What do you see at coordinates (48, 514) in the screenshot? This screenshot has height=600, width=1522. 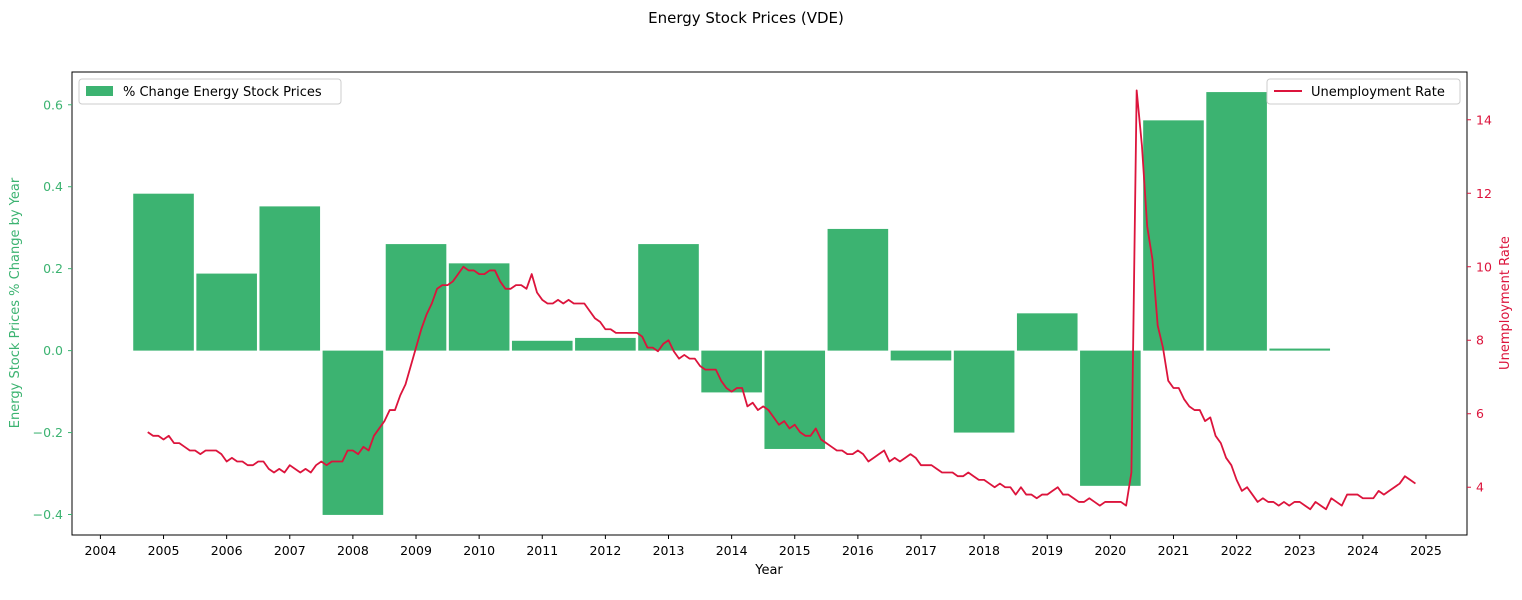 I see `y-left-tick-label: −0.4` at bounding box center [48, 514].